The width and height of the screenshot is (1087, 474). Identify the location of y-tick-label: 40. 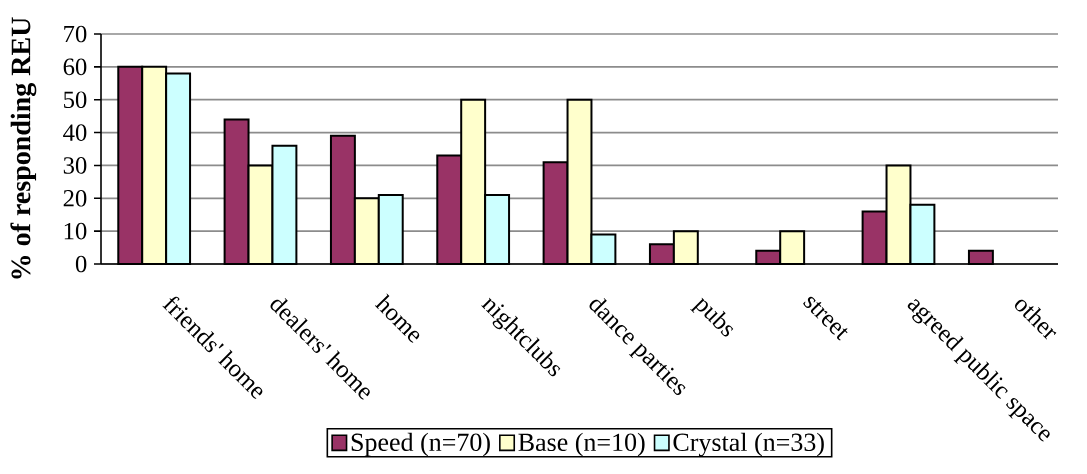
(75, 132).